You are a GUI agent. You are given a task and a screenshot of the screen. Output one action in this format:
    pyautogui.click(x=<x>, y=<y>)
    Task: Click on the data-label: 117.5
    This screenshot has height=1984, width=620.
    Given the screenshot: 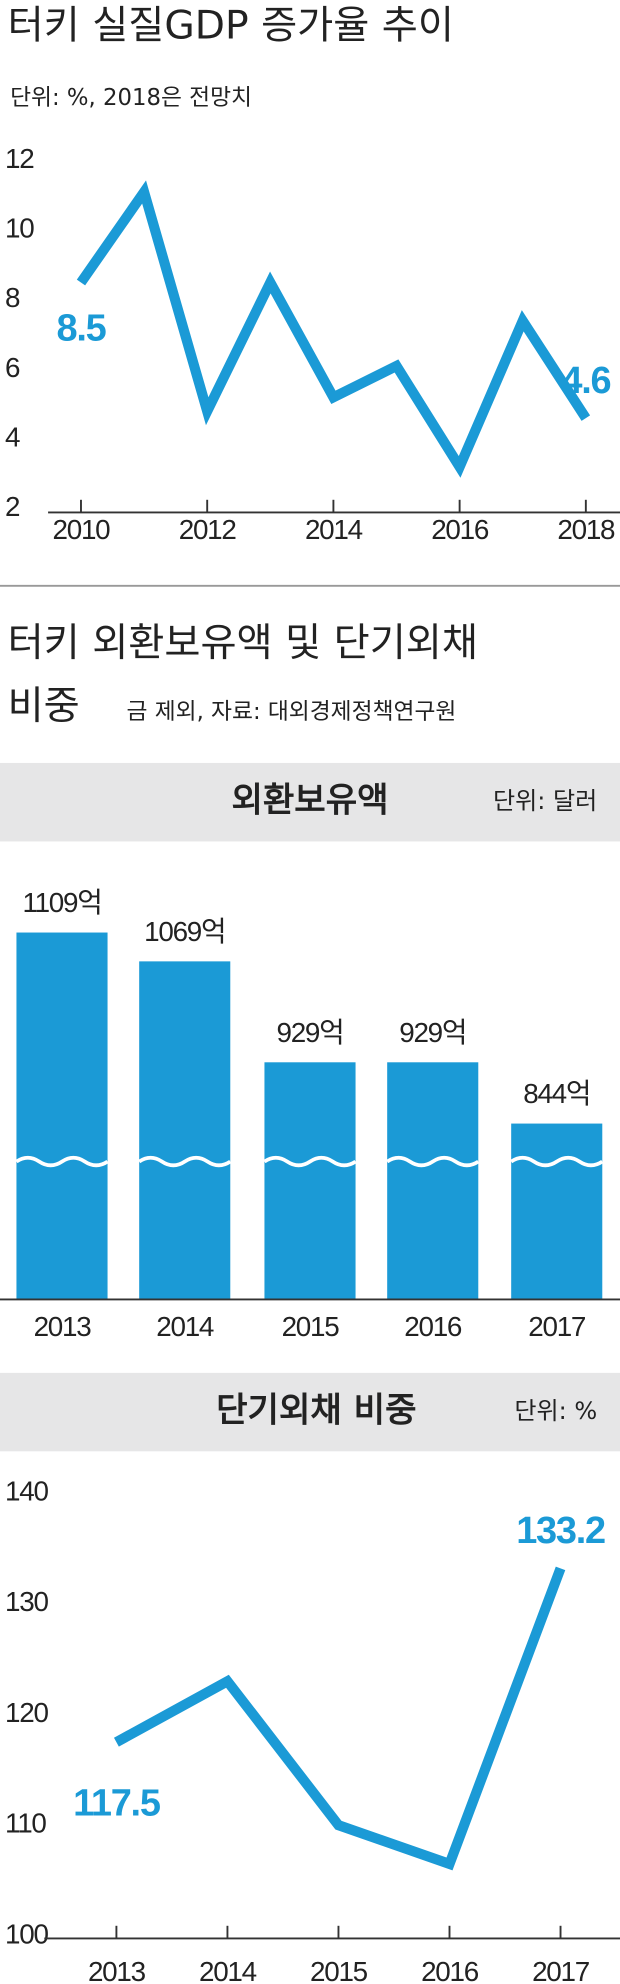 What is the action you would take?
    pyautogui.click(x=117, y=1803)
    